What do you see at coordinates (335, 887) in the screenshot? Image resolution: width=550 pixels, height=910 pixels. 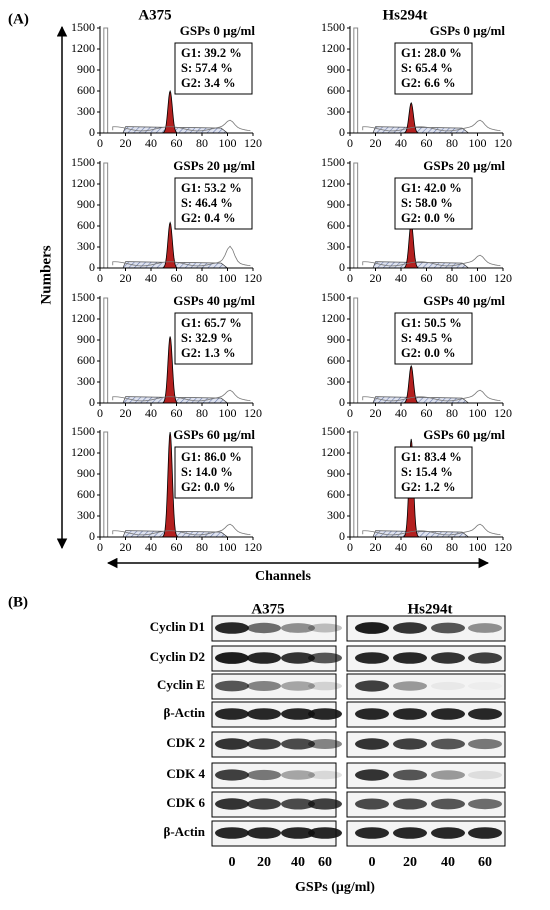 I see `x-axis-label: GSPs (μg/ml)` at bounding box center [335, 887].